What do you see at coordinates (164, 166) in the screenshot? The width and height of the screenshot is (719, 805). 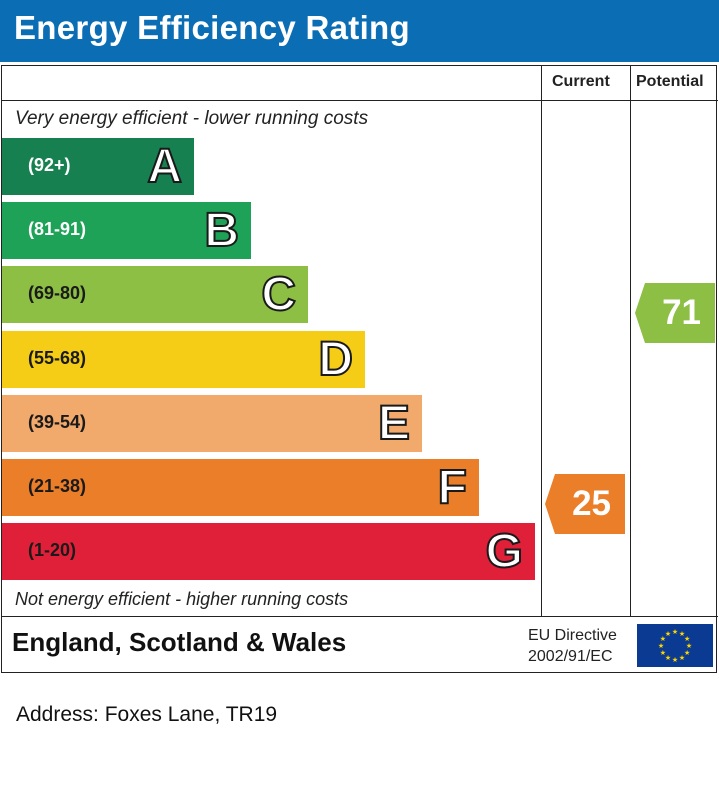 I see `band-letter: A` at bounding box center [164, 166].